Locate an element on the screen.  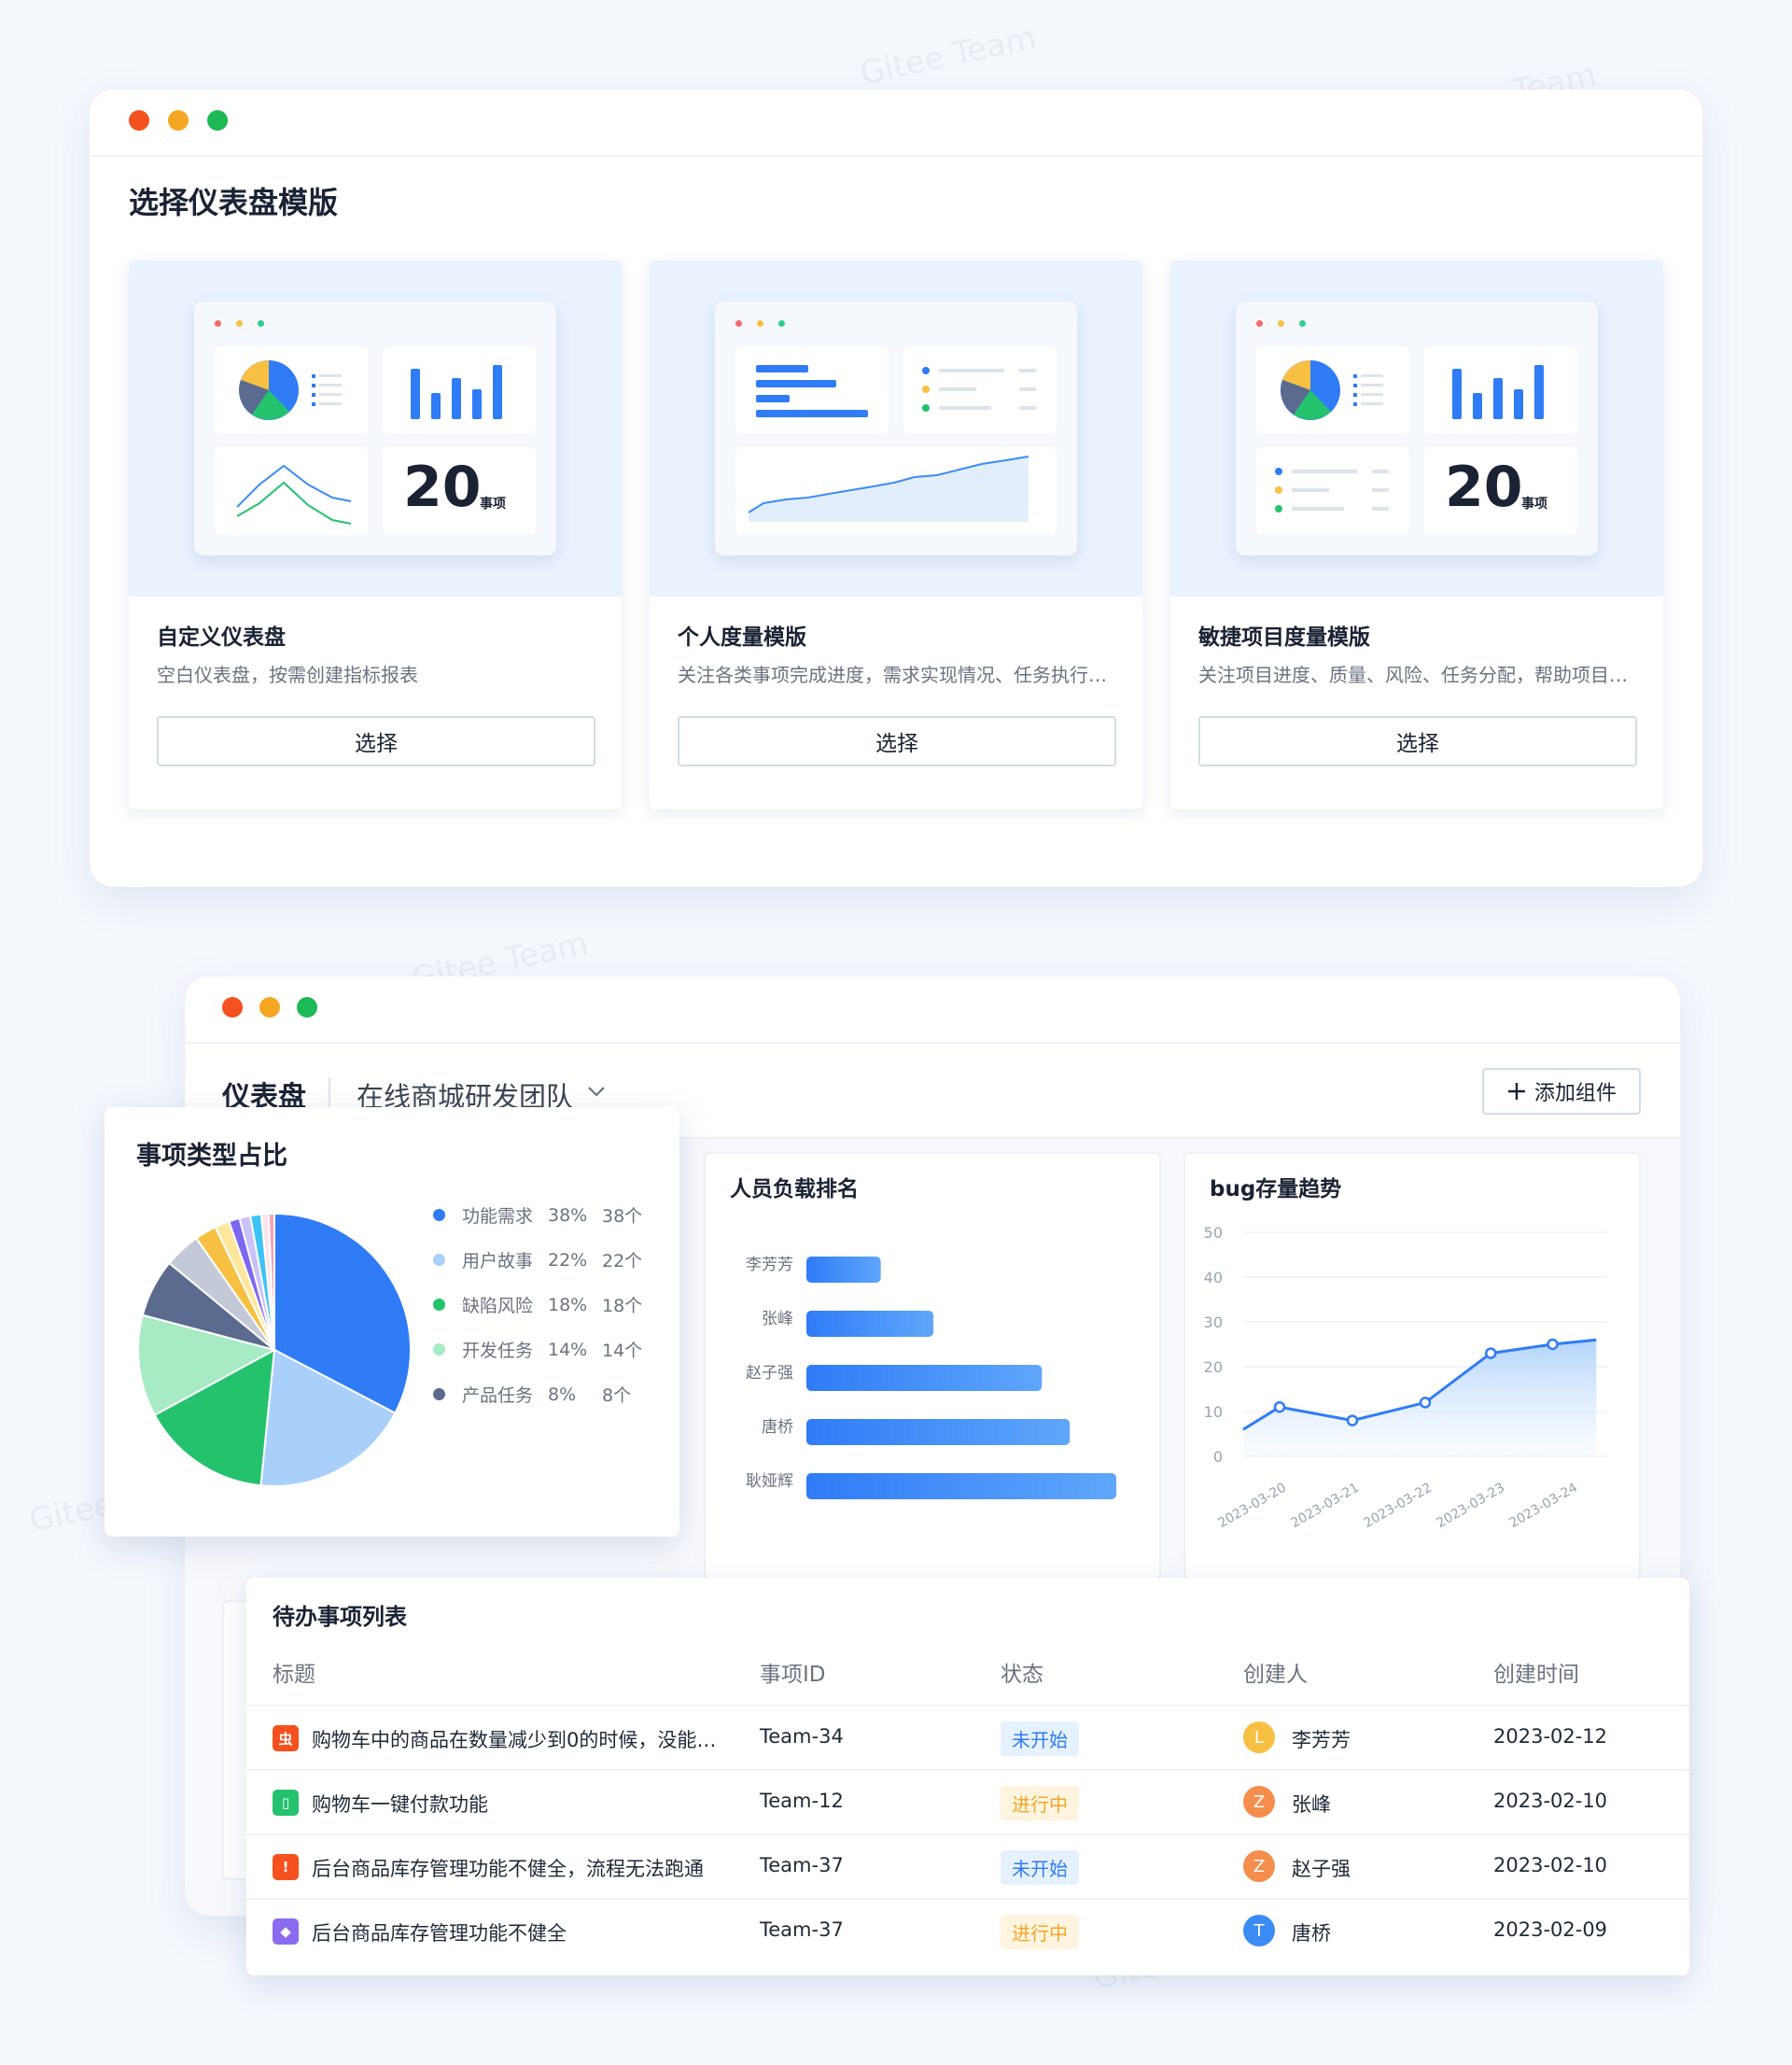
item-id: Team-37 is located at coordinates (802, 1865).